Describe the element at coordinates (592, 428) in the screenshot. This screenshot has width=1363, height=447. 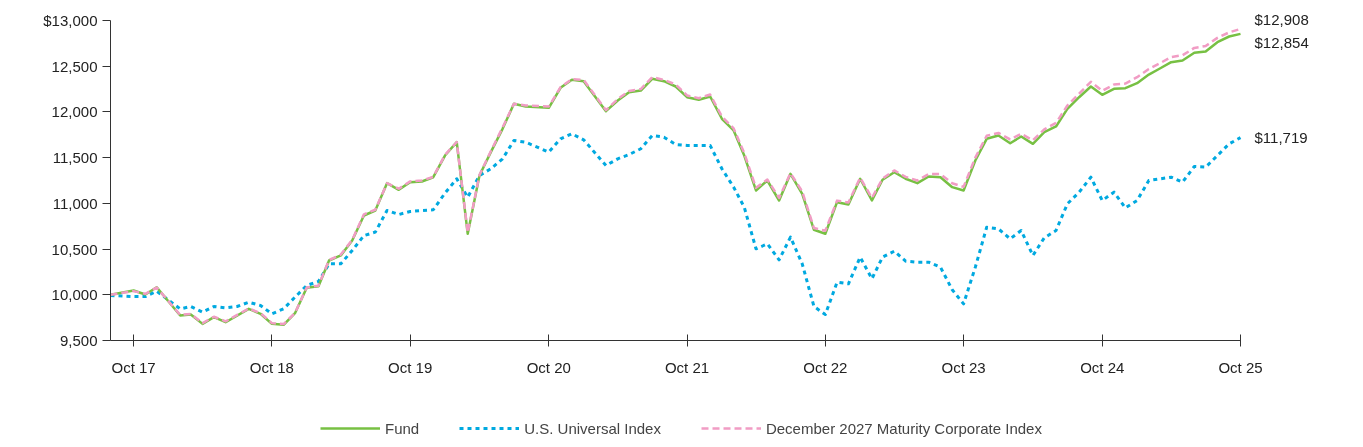
I see `legend-label: U.S. Universal Index` at that location.